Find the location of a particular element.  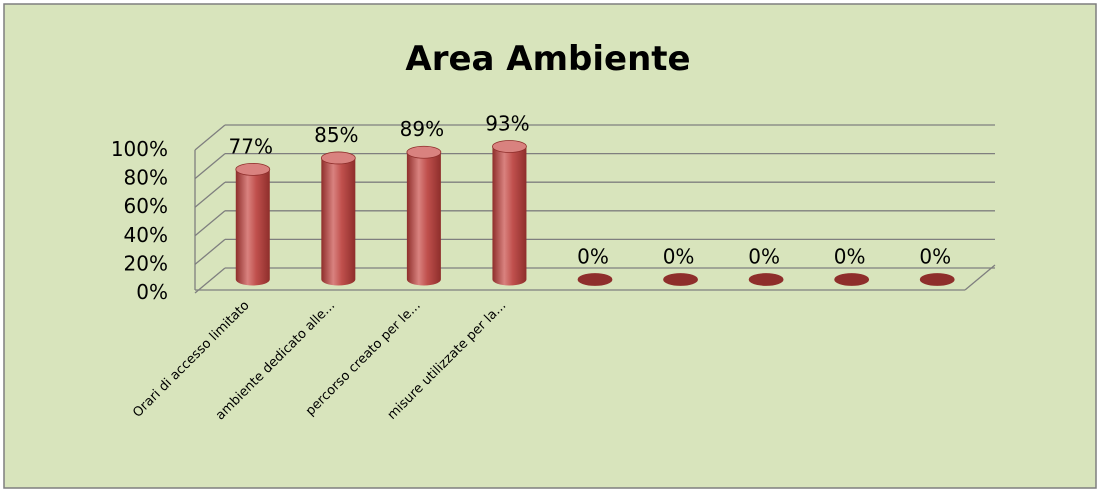

floor-right-edge is located at coordinates (980, 277).